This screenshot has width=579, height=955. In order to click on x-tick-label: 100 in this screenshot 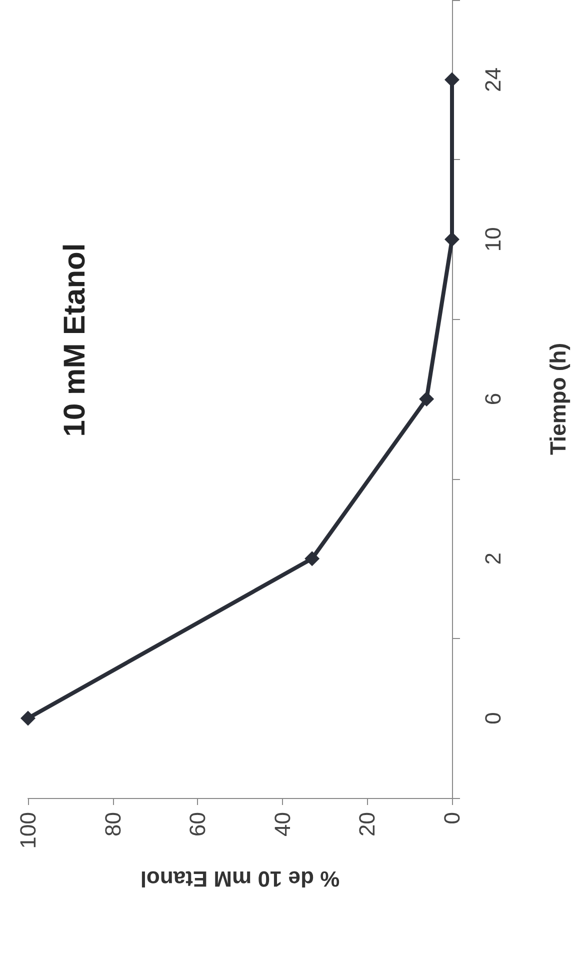, I will do `click(28, 830)`.